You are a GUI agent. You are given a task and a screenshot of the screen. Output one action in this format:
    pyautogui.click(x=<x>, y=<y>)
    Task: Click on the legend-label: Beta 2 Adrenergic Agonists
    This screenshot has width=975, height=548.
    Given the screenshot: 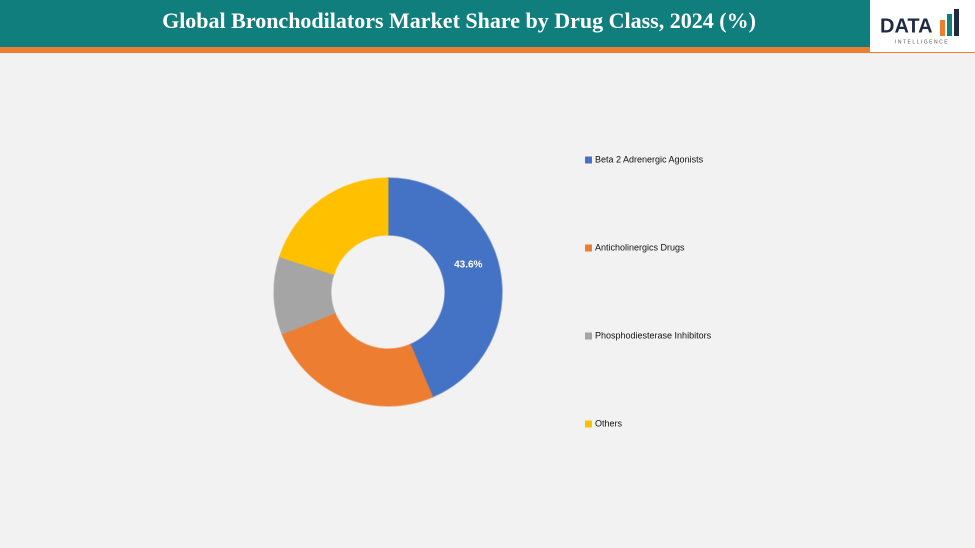 What is the action you would take?
    pyautogui.click(x=649, y=159)
    